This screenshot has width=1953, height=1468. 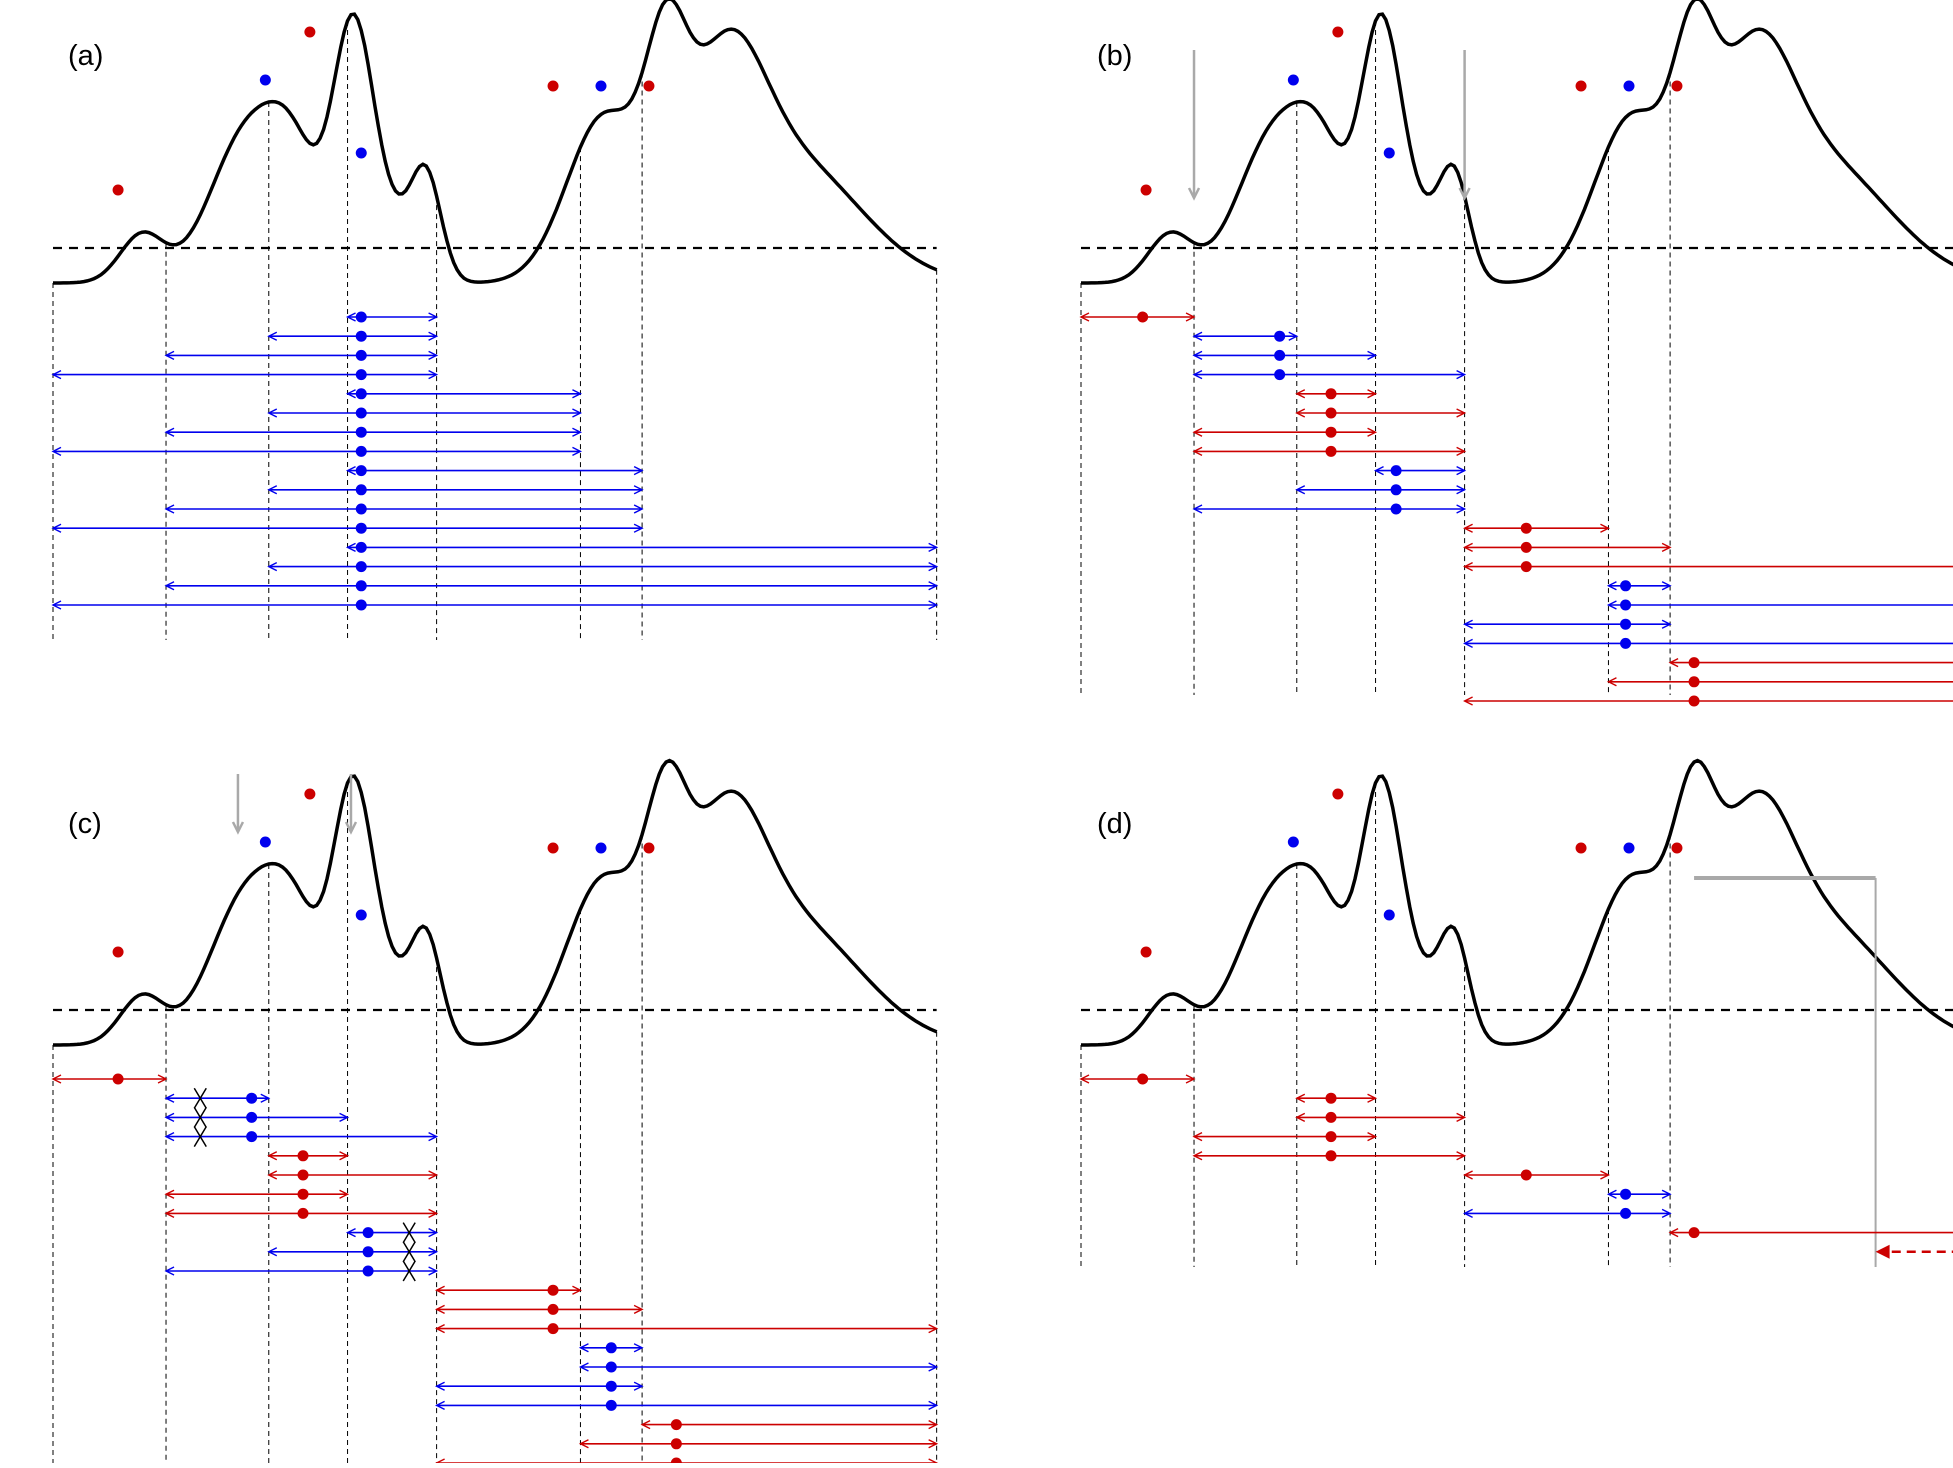 I want to click on dashed-arrow-head, so click(x=1882, y=1251).